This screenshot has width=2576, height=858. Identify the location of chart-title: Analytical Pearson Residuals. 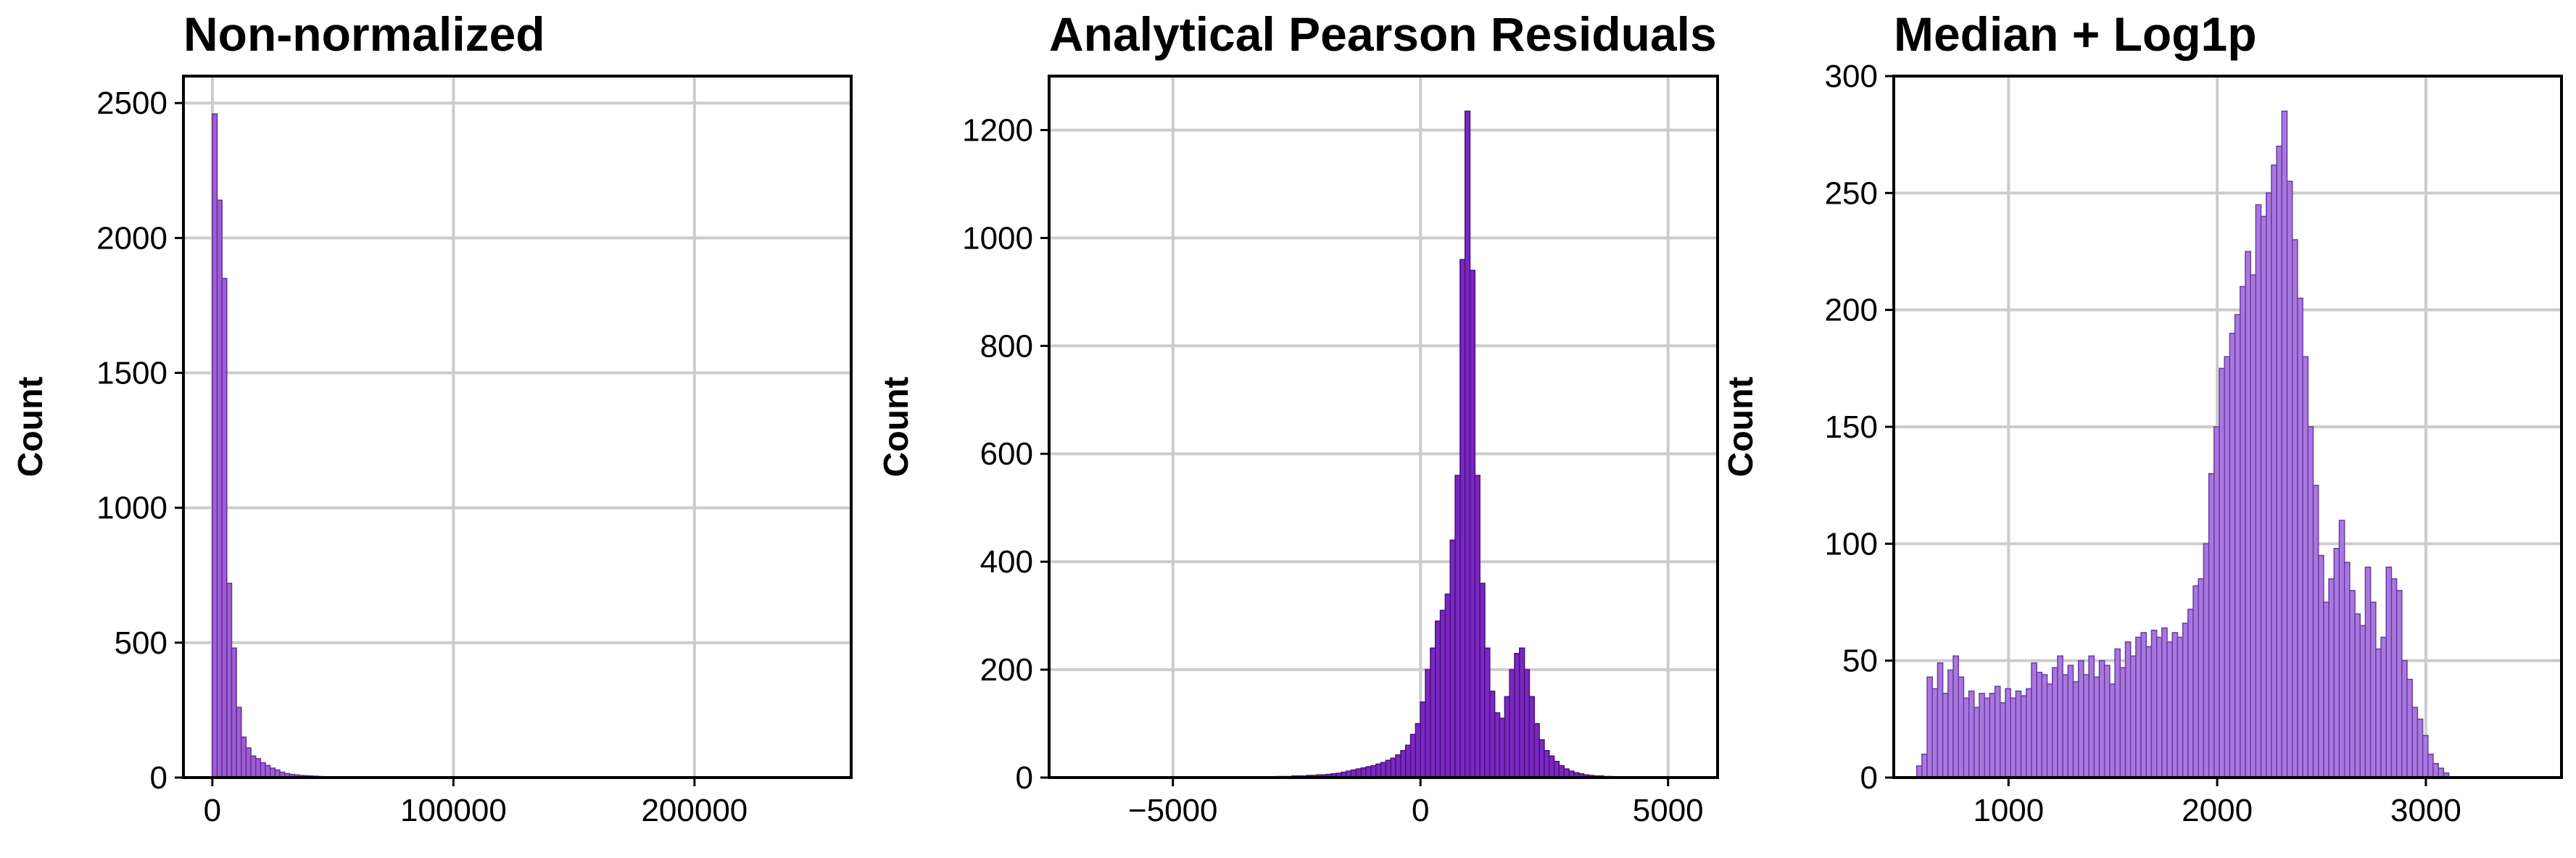
(1383, 34).